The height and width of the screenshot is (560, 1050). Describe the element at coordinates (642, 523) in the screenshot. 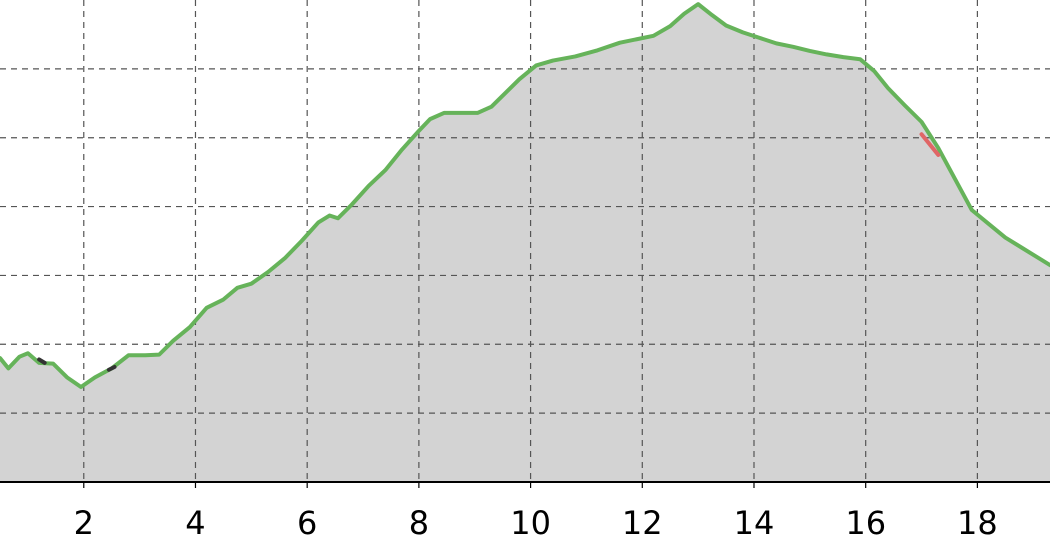

I see `x-tick-label: 12` at that location.